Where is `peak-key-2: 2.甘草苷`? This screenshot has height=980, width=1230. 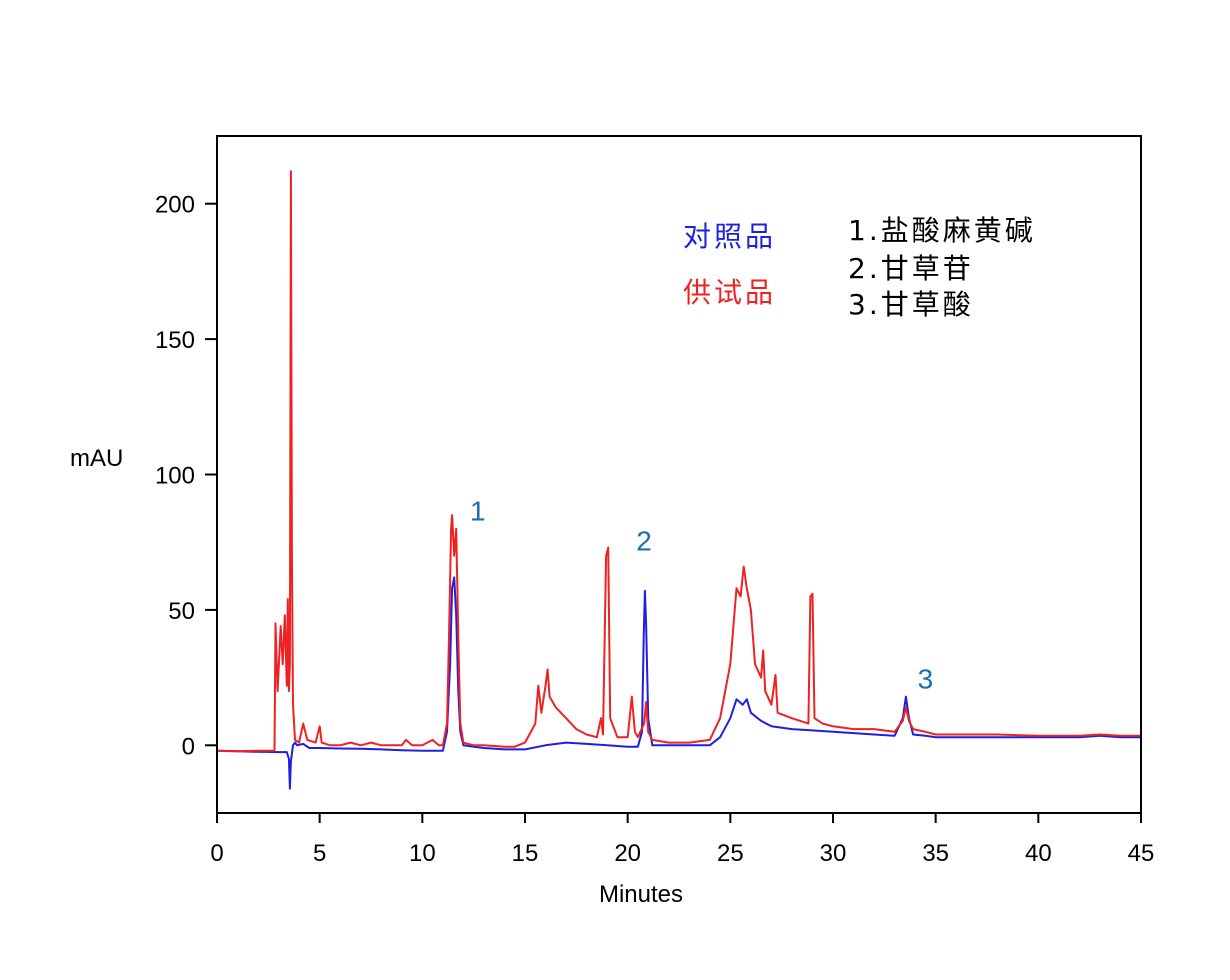 peak-key-2: 2.甘草苷 is located at coordinates (911, 268).